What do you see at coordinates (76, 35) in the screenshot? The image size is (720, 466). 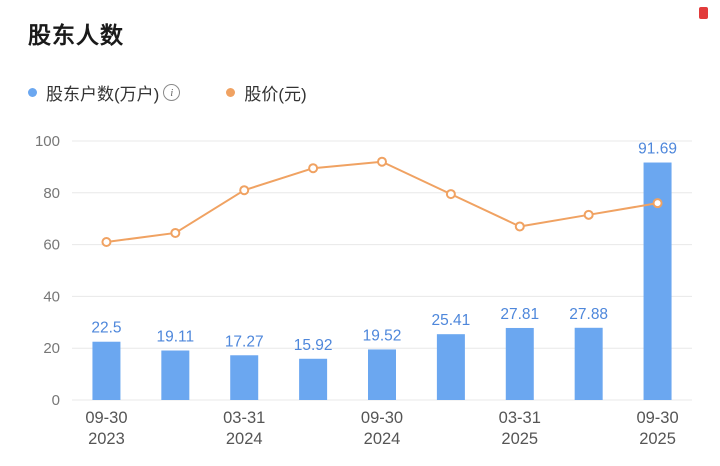 I see `page-title: 股东人数` at bounding box center [76, 35].